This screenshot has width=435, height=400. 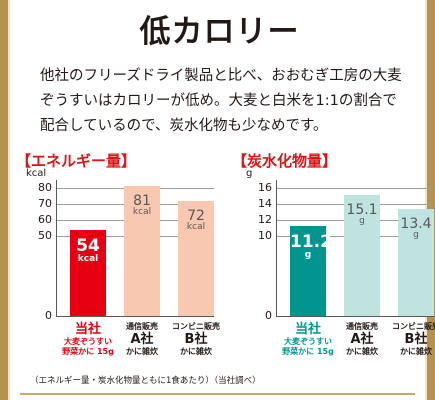 I want to click on energy-y-tick: 0, so click(x=48, y=315).